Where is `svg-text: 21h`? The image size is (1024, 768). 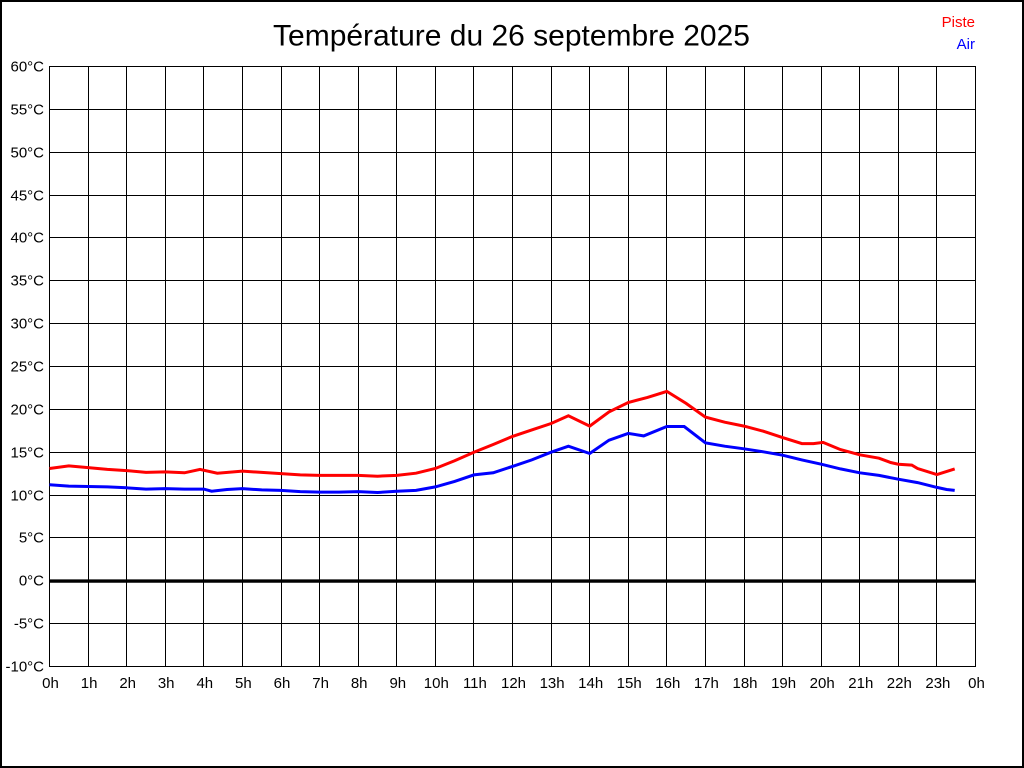 svg-text: 21h is located at coordinates (860, 683).